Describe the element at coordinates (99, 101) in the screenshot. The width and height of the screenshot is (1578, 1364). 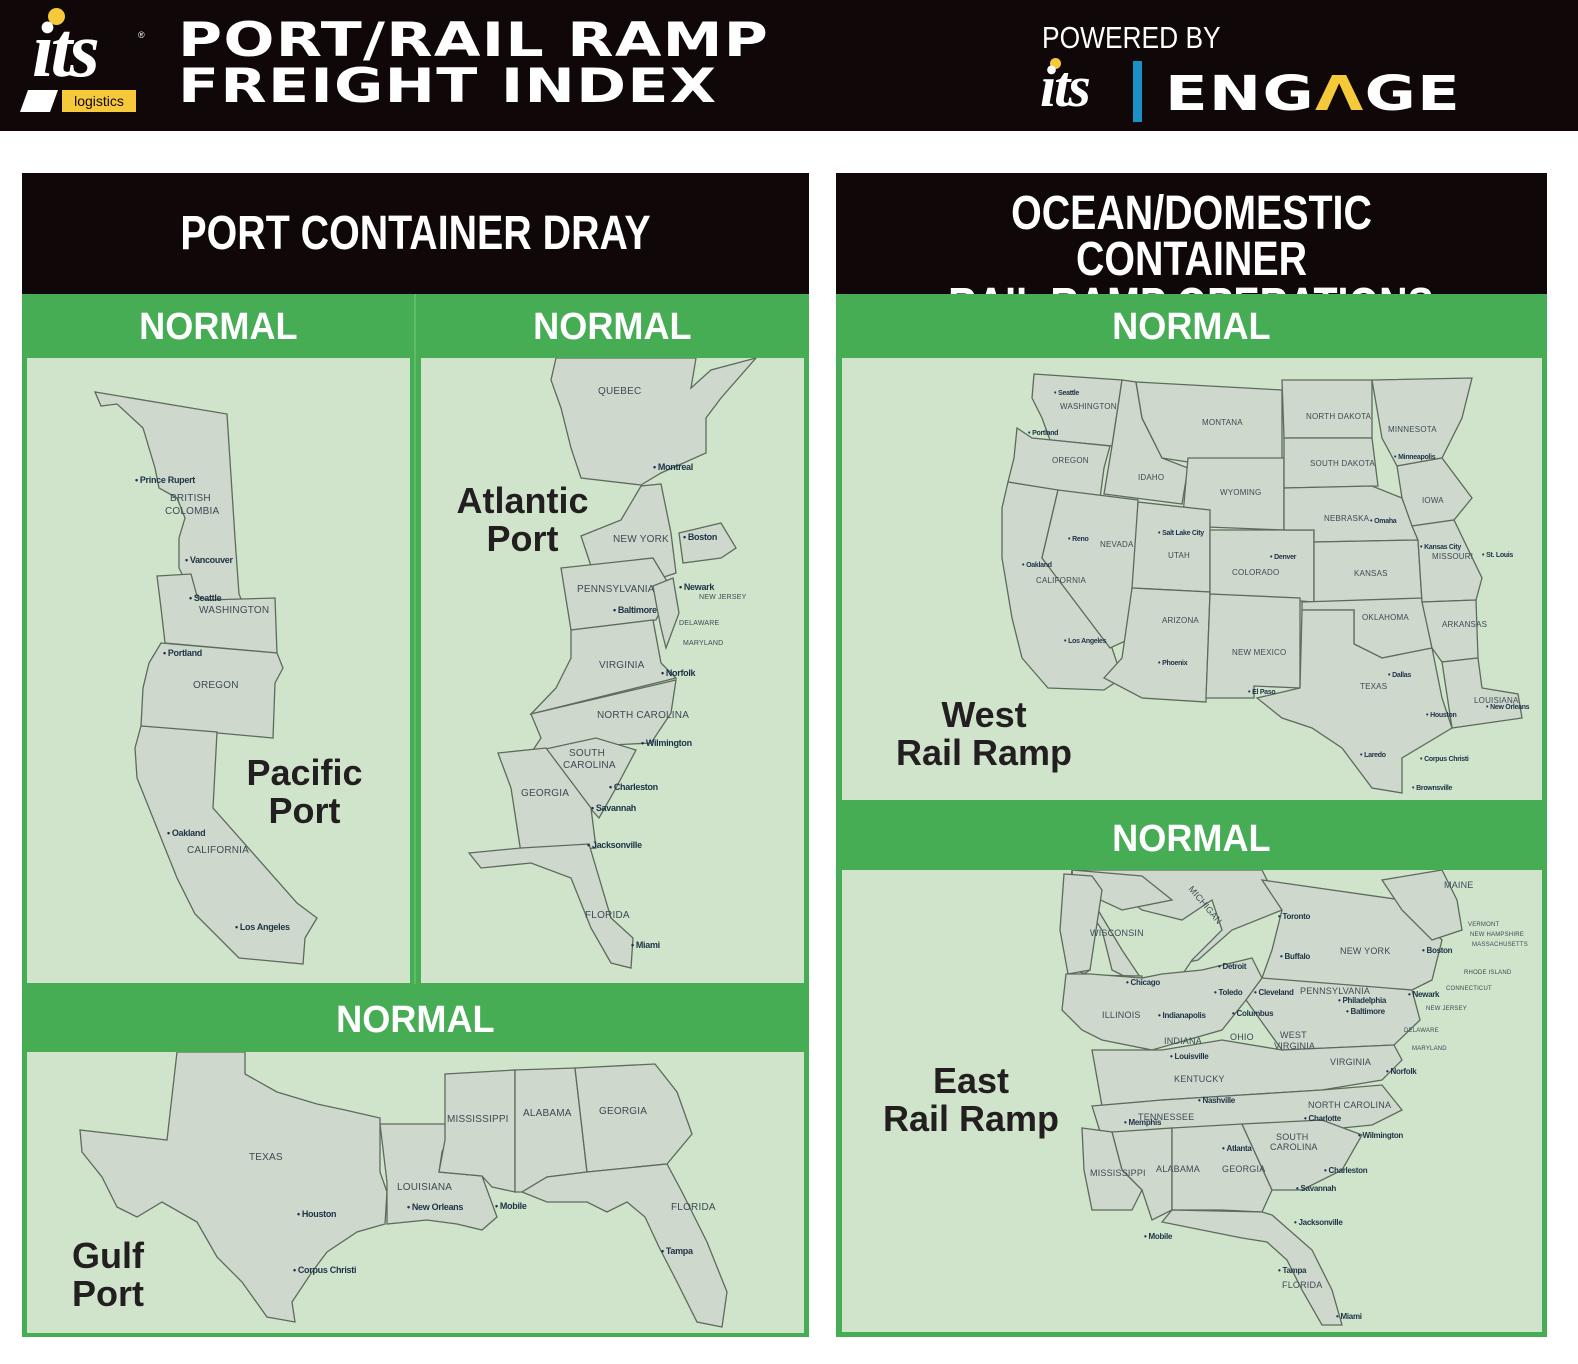
I see `logo-sub-text: logistics` at that location.